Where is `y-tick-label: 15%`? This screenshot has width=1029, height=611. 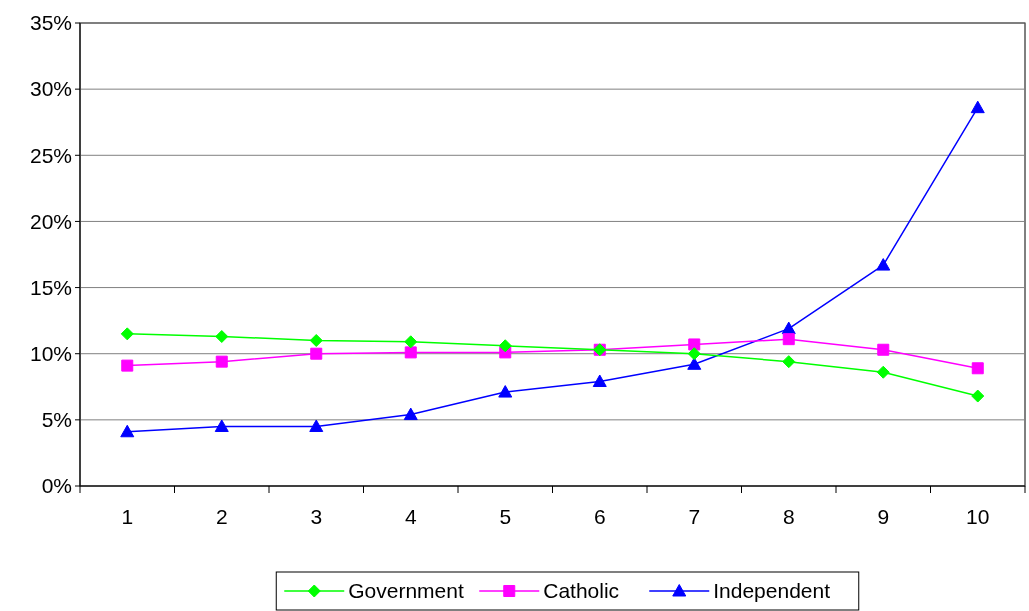 y-tick-label: 15% is located at coordinates (50, 287).